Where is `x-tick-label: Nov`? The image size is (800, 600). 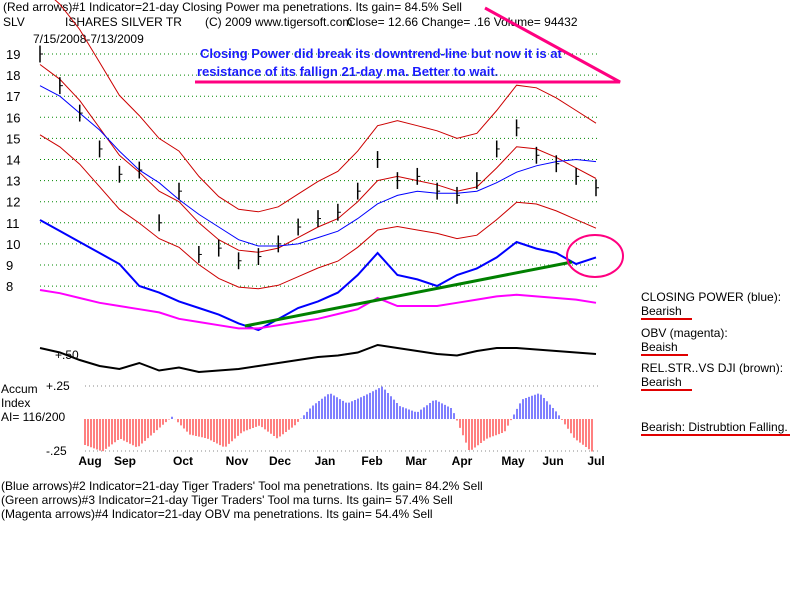
x-tick-label: Nov is located at coordinates (237, 461).